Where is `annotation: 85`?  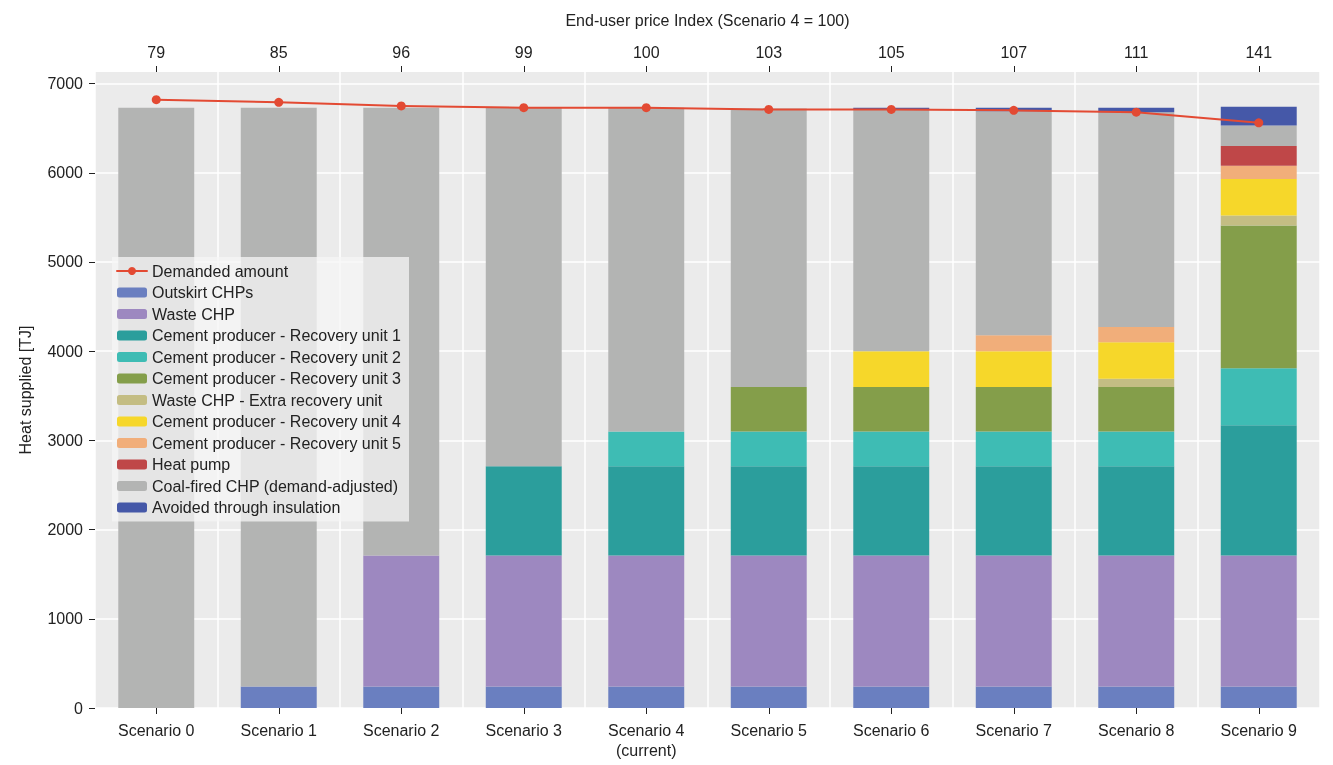
annotation: 85 is located at coordinates (278, 52).